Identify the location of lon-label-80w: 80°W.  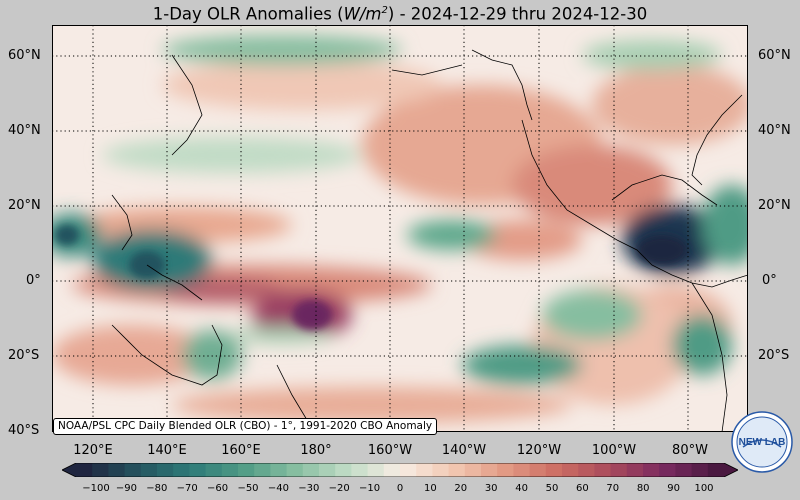
(690, 450).